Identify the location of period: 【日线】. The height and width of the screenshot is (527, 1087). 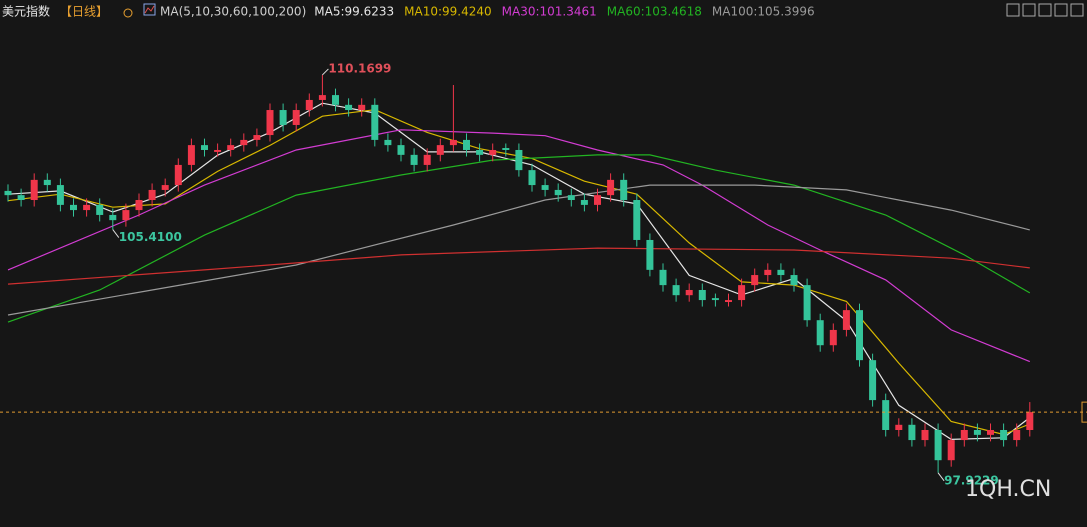
(84, 12).